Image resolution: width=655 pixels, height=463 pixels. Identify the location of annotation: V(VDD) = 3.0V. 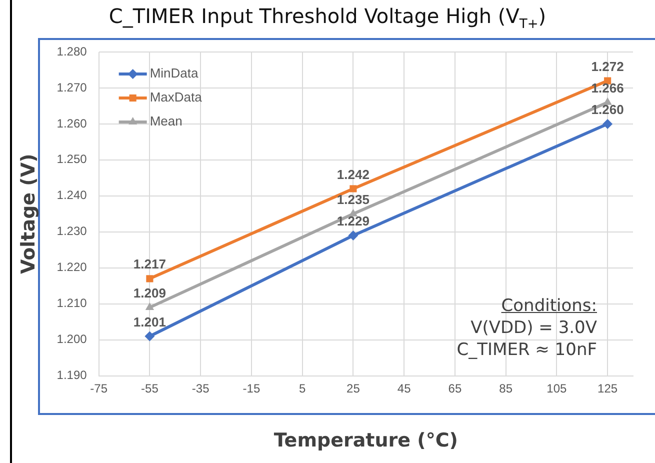
(533, 328).